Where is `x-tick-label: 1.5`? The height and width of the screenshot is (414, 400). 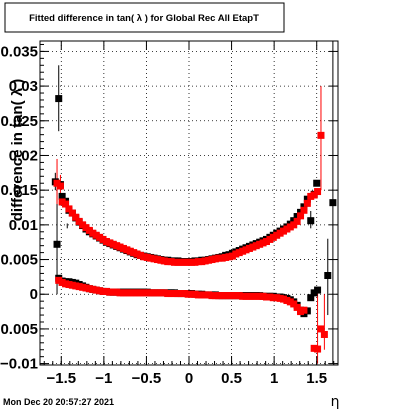
x-tick-label: 1.5 is located at coordinates (316, 378).